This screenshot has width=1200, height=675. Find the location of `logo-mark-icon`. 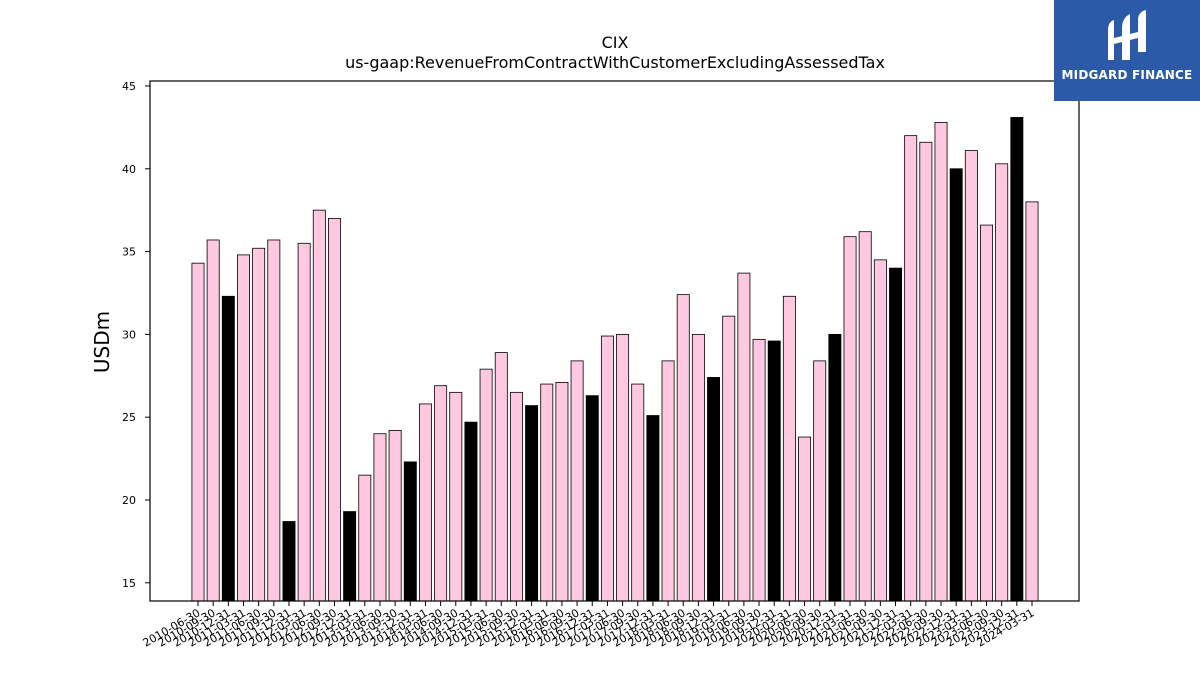

logo-mark-icon is located at coordinates (1127, 35).